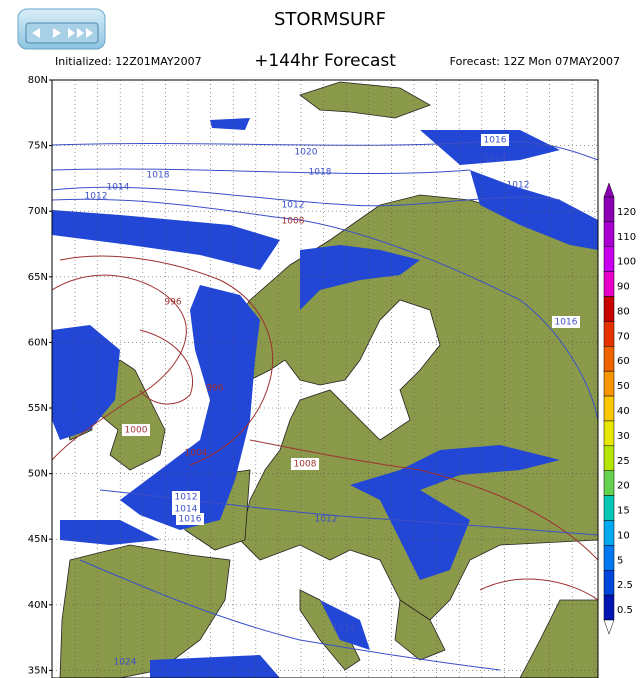 Image resolution: width=640 pixels, height=678 pixels. I want to click on isobar-label: 1004, so click(196, 454).